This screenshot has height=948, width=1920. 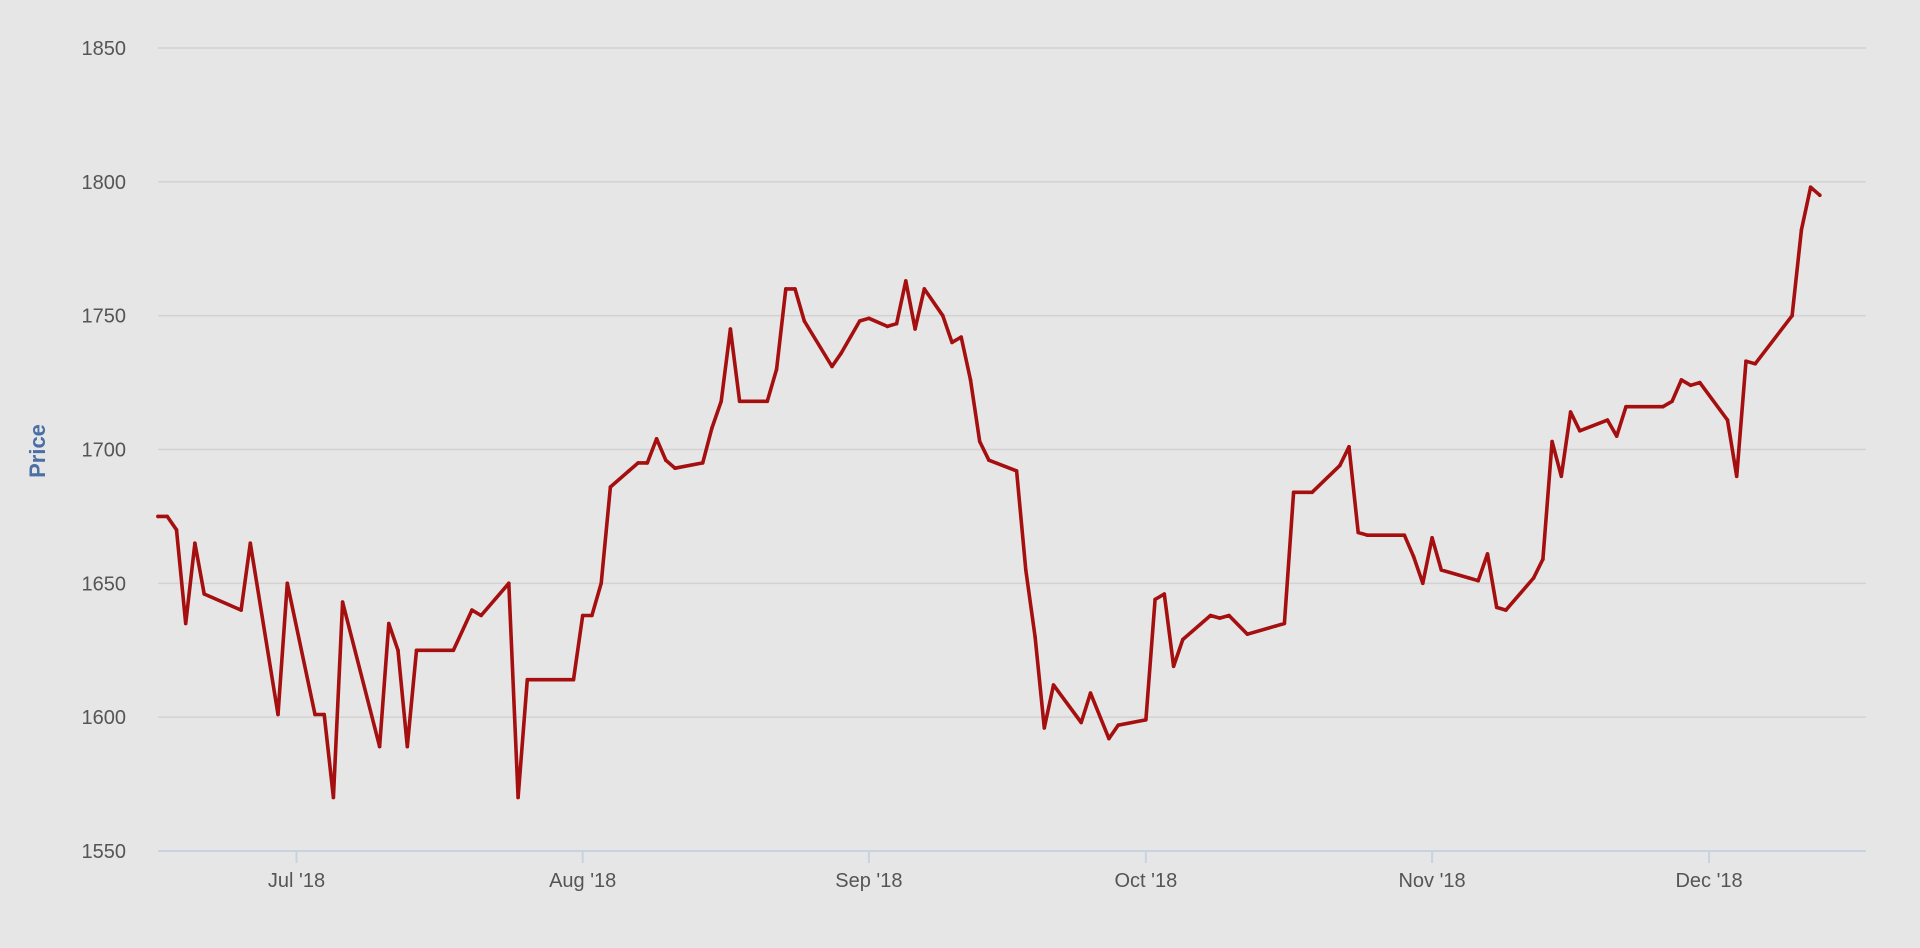 What do you see at coordinates (104, 317) in the screenshot?
I see `y-tick-label: 1750` at bounding box center [104, 317].